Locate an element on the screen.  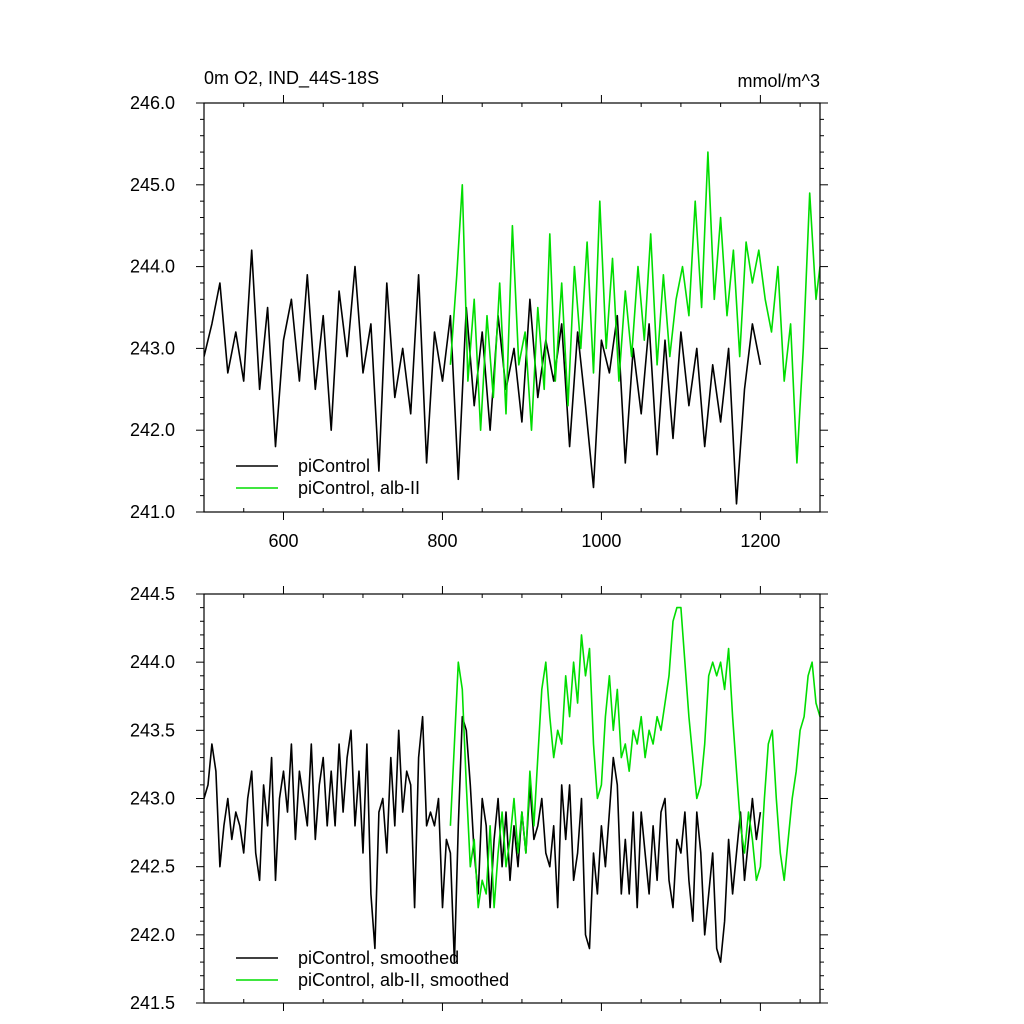
x-tick-label: 1000 is located at coordinates (601, 541).